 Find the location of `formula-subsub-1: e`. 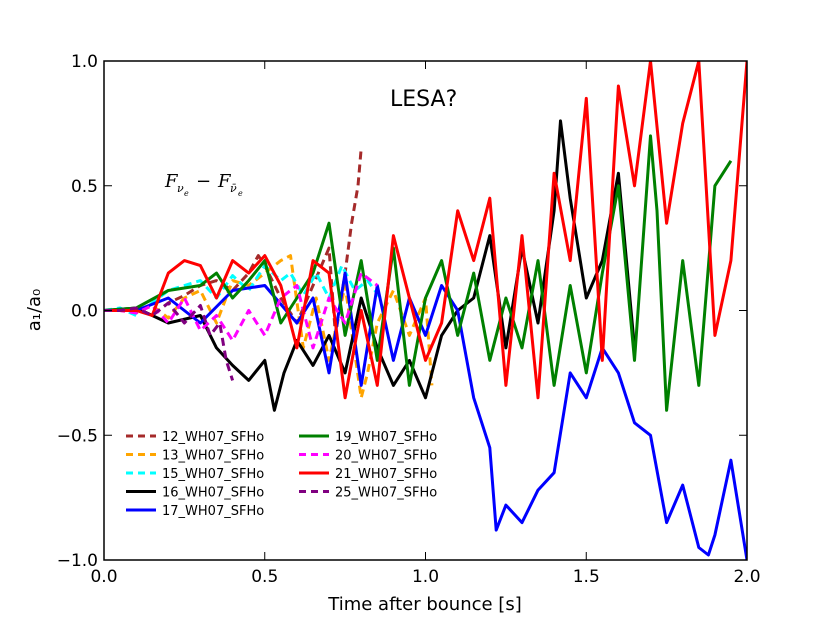

formula-subsub-1: e is located at coordinates (186, 193).